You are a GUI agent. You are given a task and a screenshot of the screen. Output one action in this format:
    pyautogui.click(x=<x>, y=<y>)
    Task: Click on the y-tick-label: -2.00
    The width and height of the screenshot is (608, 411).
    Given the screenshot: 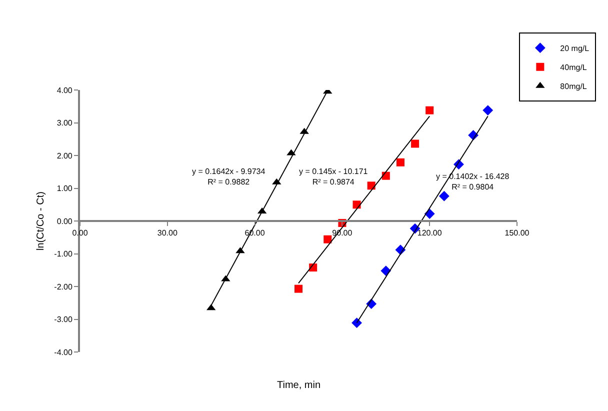 What is the action you would take?
    pyautogui.click(x=63, y=287)
    